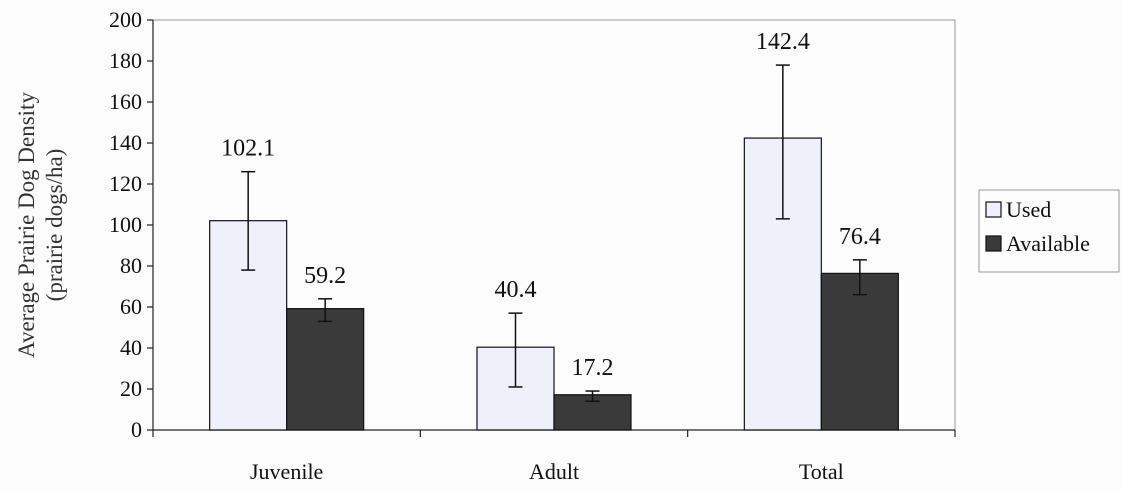 This screenshot has width=1121, height=491. What do you see at coordinates (248, 149) in the screenshot?
I see `data-label: 102.1` at bounding box center [248, 149].